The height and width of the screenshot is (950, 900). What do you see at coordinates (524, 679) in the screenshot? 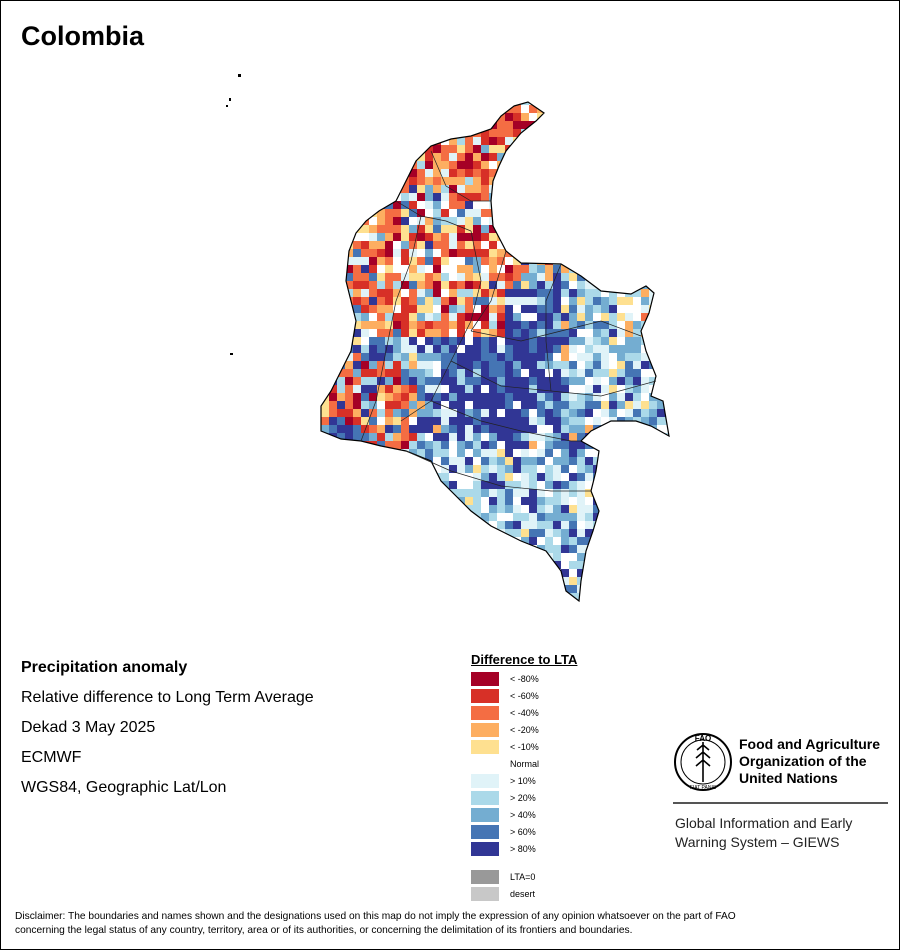
I see `legend-label: < -80%` at bounding box center [524, 679].